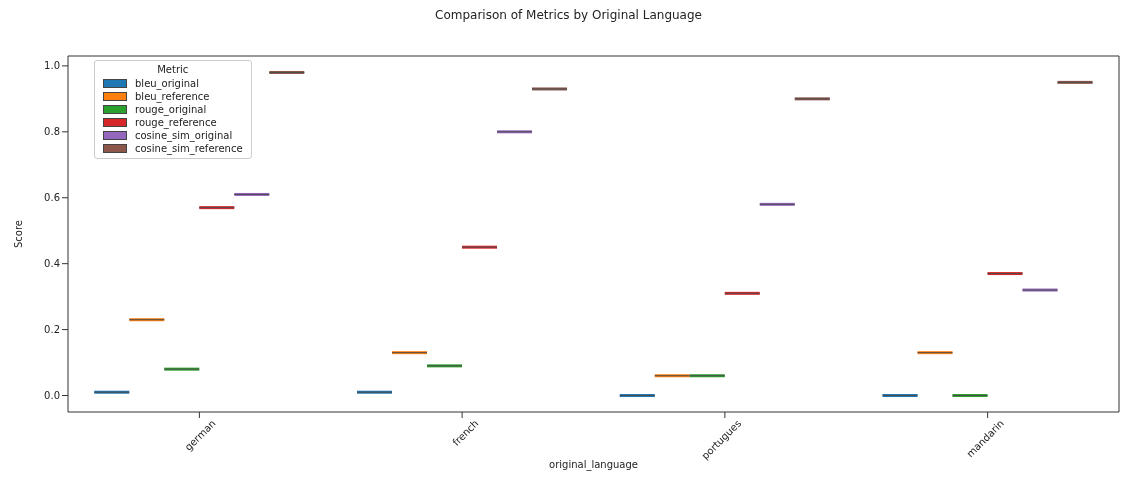 Image resolution: width=1137 pixels, height=490 pixels. What do you see at coordinates (568, 16) in the screenshot?
I see `chart-title: Comparison of Metrics by Original Language` at bounding box center [568, 16].